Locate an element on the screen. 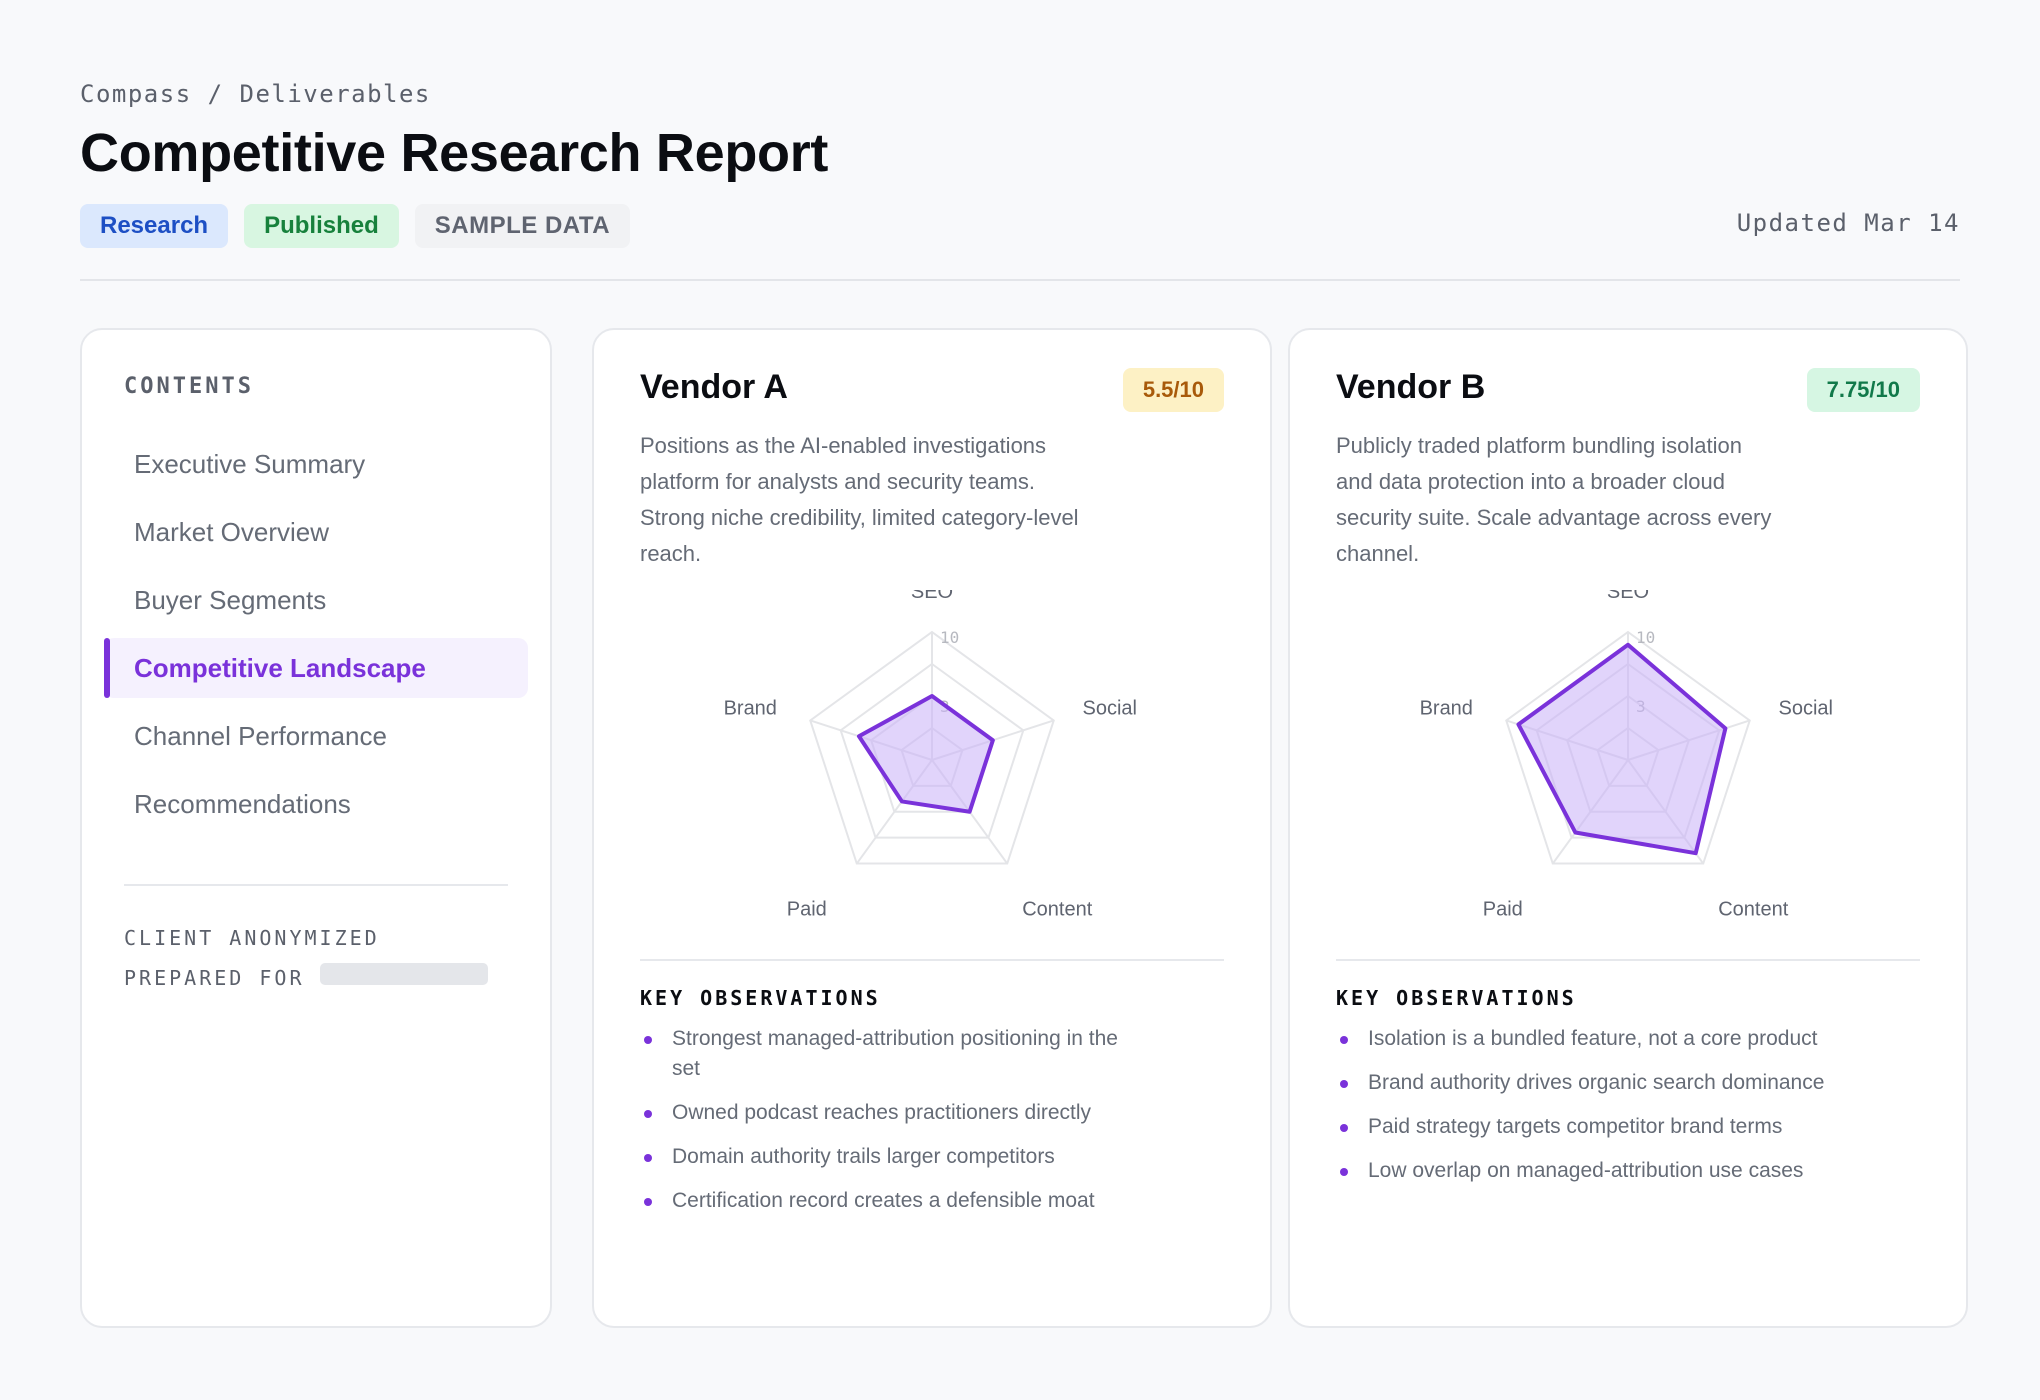  prepared-for-label: PREPARED FOR is located at coordinates (214, 978).